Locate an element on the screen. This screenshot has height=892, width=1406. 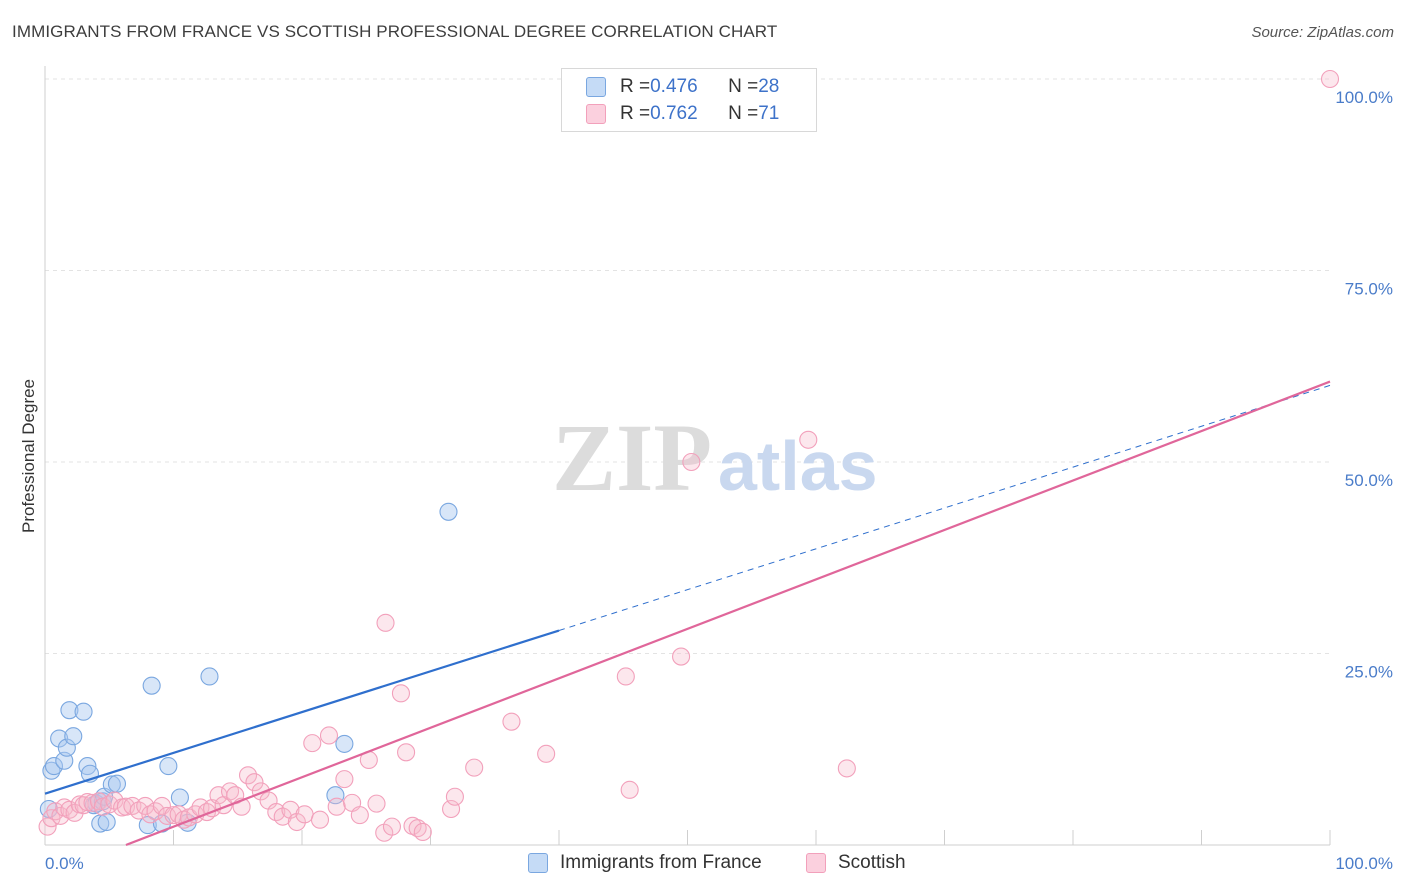
series-name-france: Immigrants from France is located at coordinates (661, 862).